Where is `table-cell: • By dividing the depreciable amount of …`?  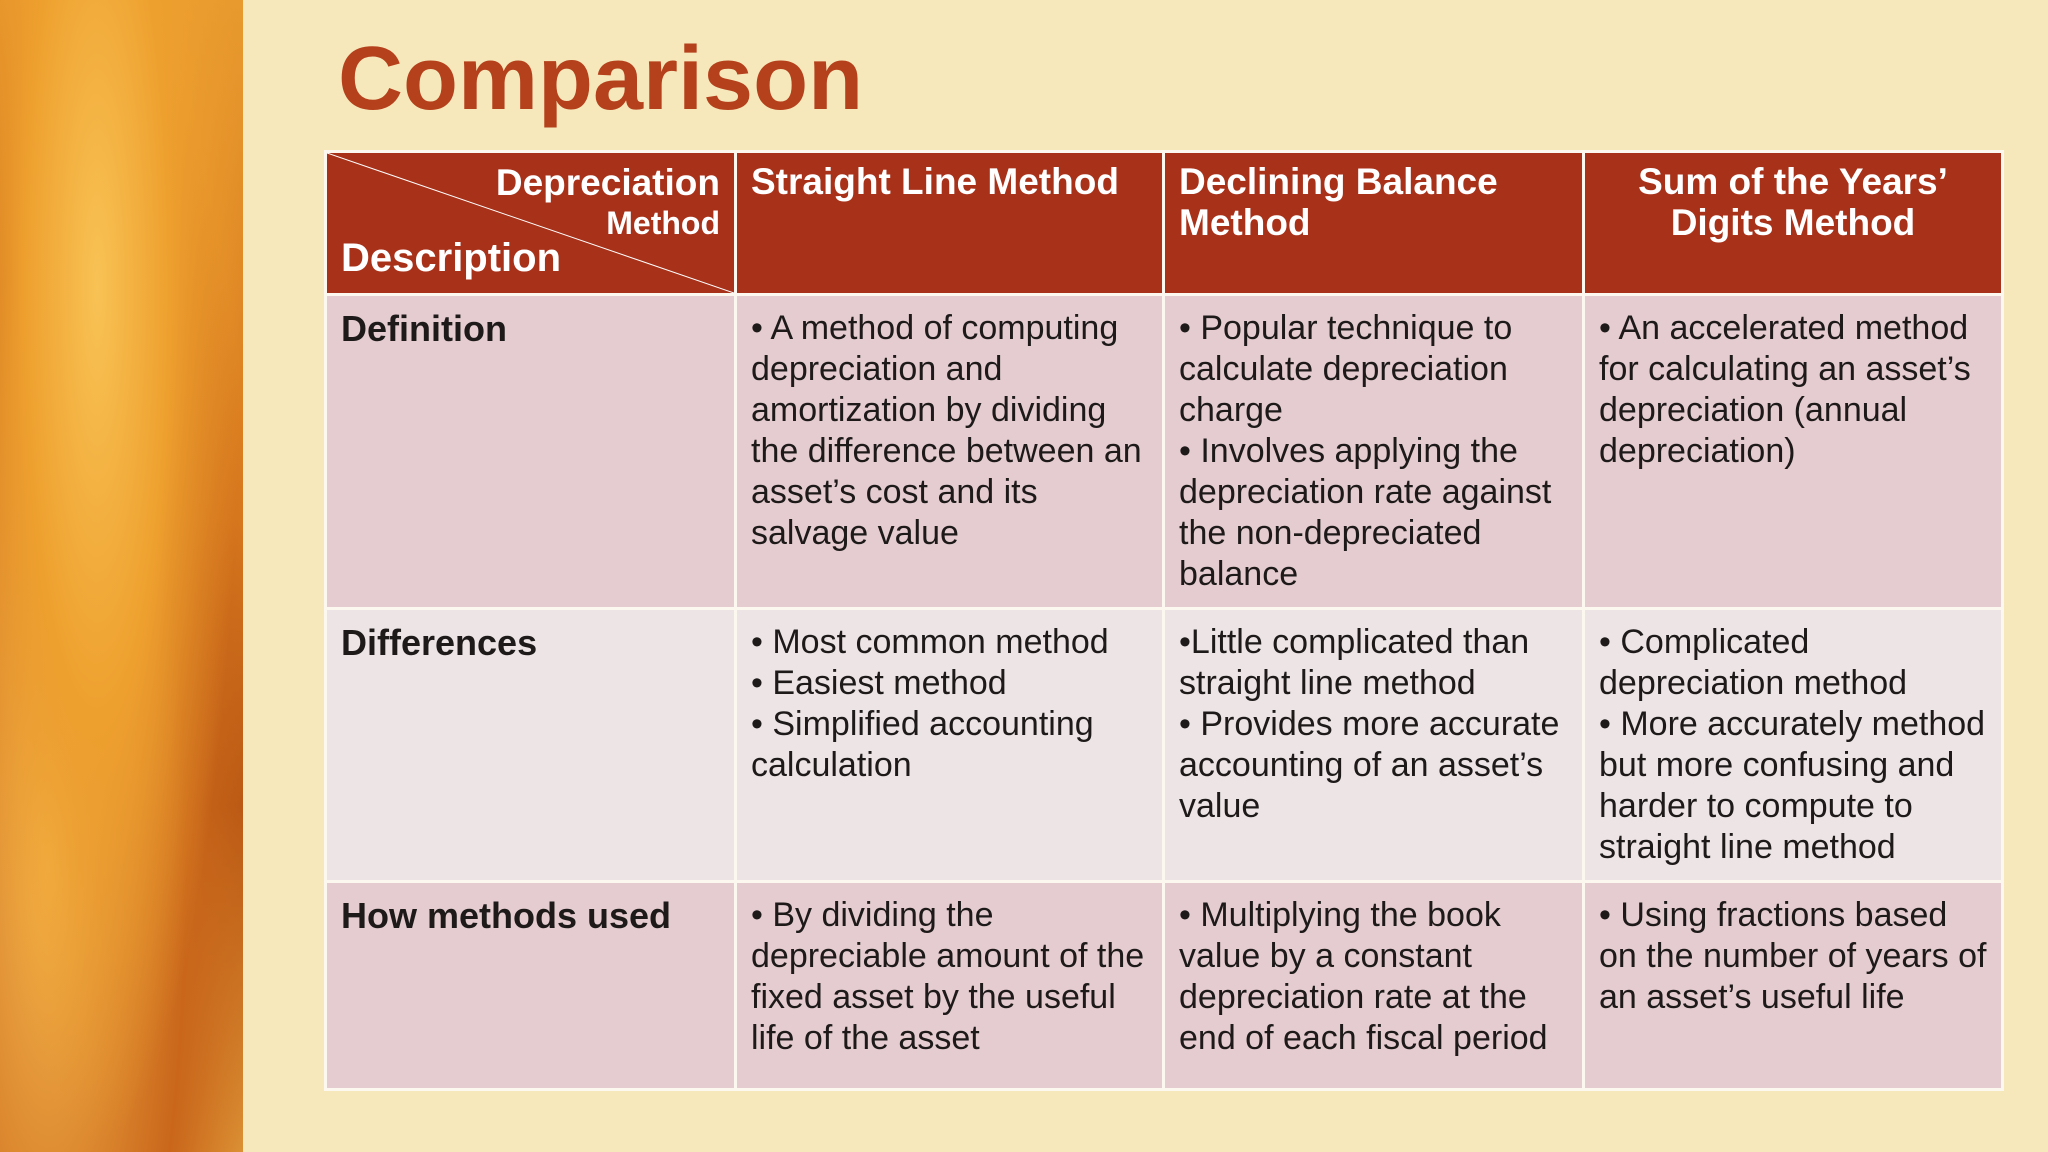 table-cell: • By dividing the depreciable amount of … is located at coordinates (949, 985).